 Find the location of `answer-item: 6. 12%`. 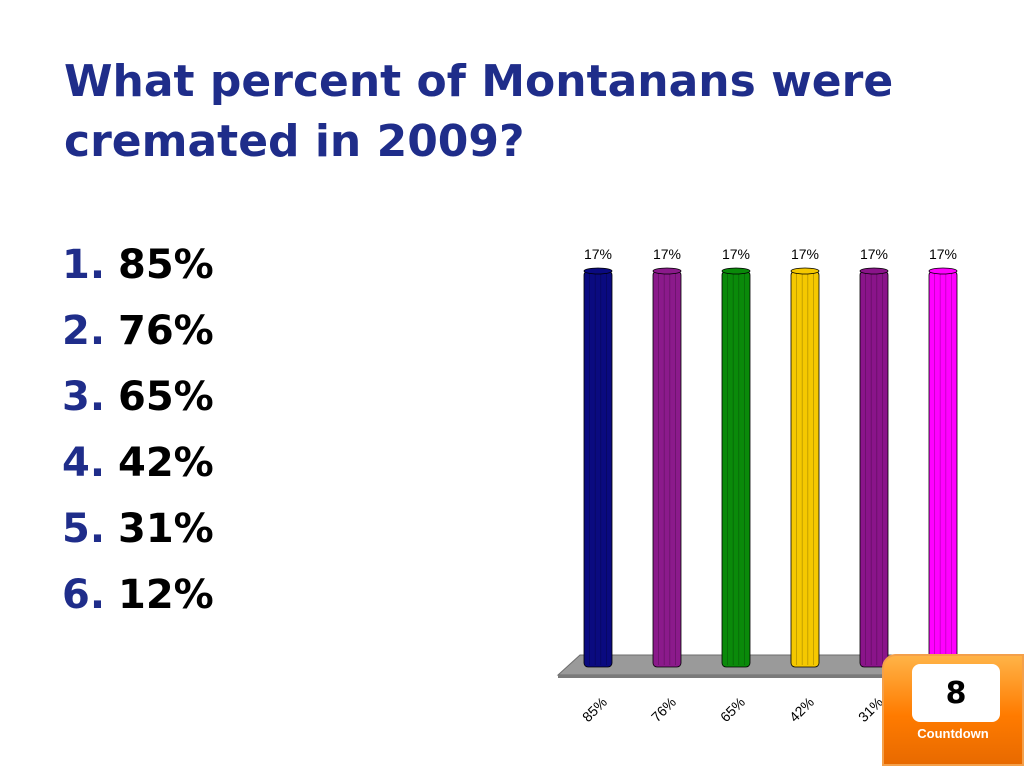

answer-item: 6. 12% is located at coordinates (138, 595).